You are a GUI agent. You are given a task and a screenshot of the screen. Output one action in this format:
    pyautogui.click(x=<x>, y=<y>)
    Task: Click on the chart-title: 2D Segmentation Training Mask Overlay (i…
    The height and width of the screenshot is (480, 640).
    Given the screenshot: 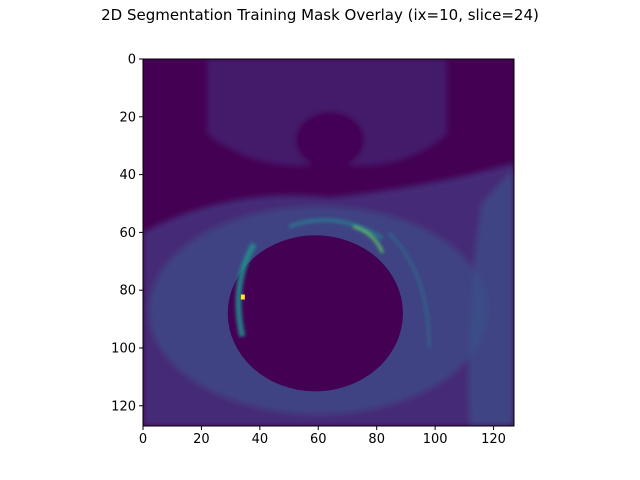 What is the action you would take?
    pyautogui.click(x=320, y=15)
    